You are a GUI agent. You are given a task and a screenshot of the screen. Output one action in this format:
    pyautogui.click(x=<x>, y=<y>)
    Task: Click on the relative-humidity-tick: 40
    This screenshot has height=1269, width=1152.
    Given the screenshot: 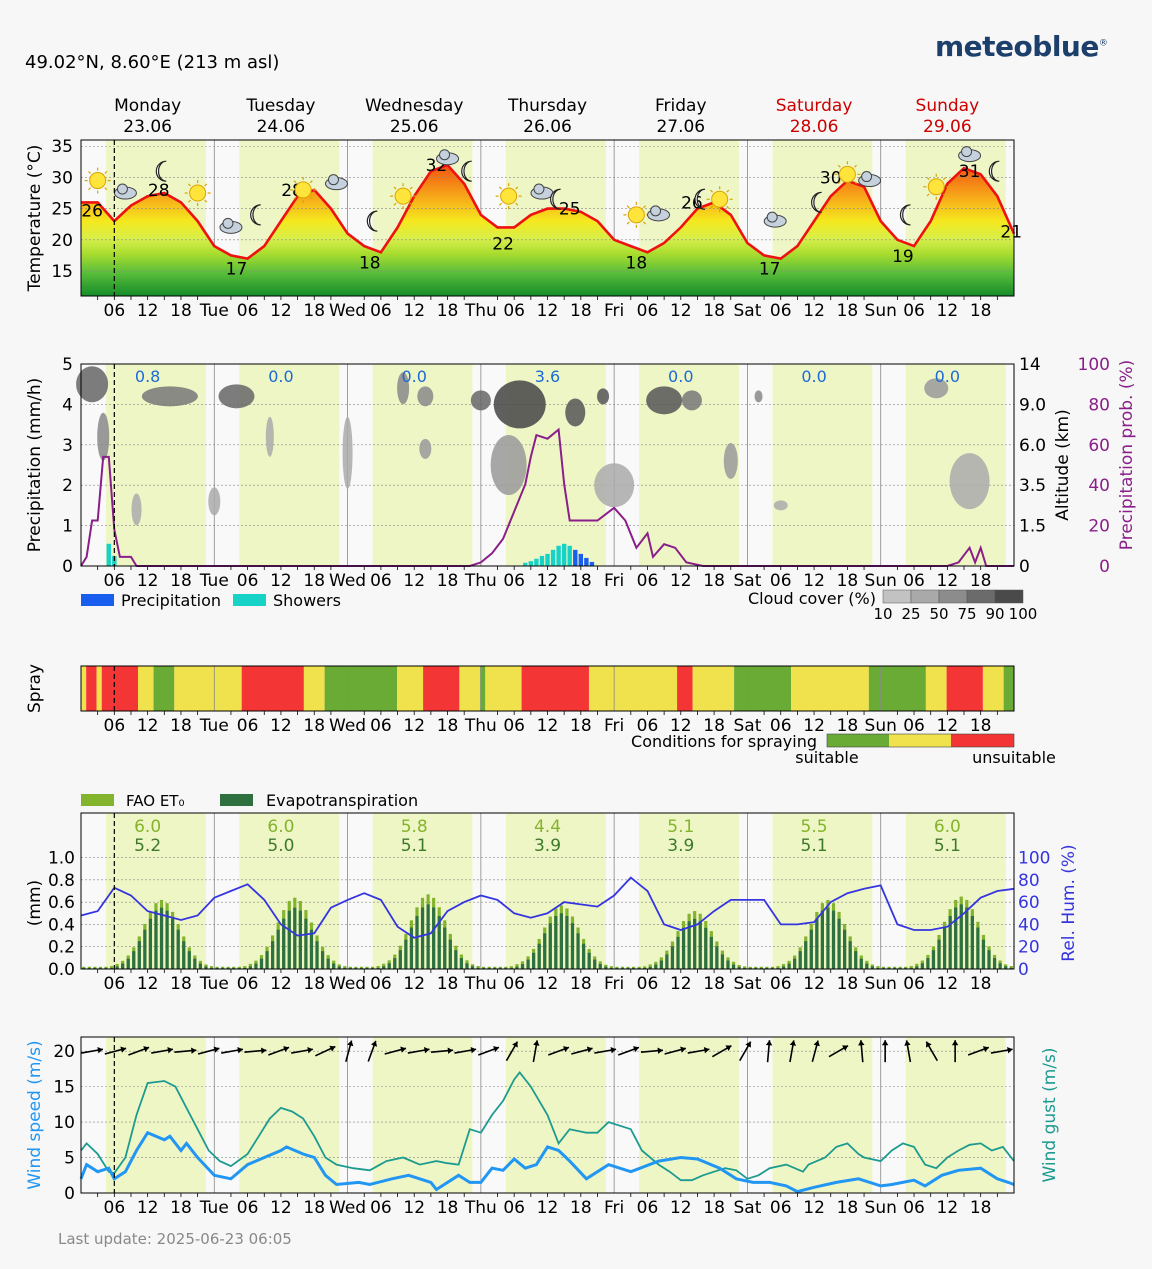 What is the action you would take?
    pyautogui.click(x=1029, y=925)
    